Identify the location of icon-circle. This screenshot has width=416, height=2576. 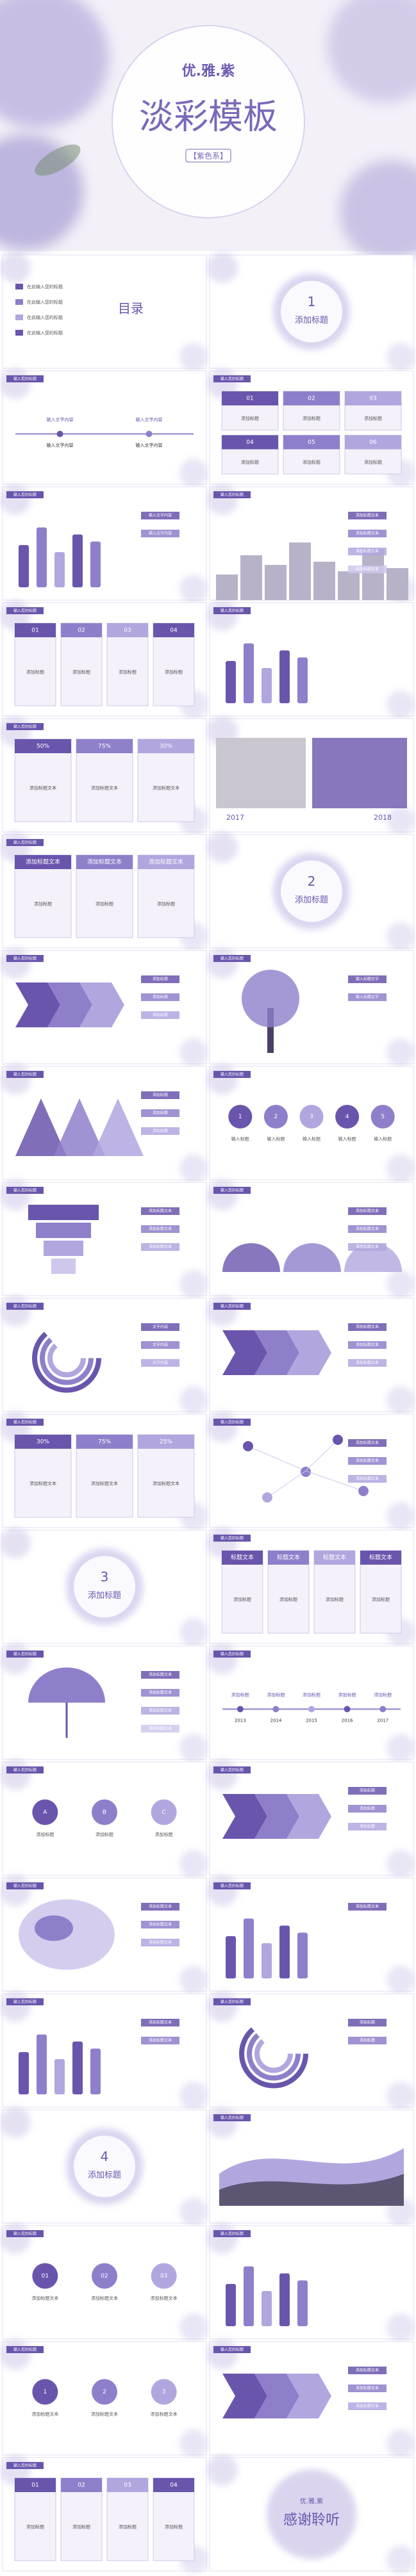
(311, 1116).